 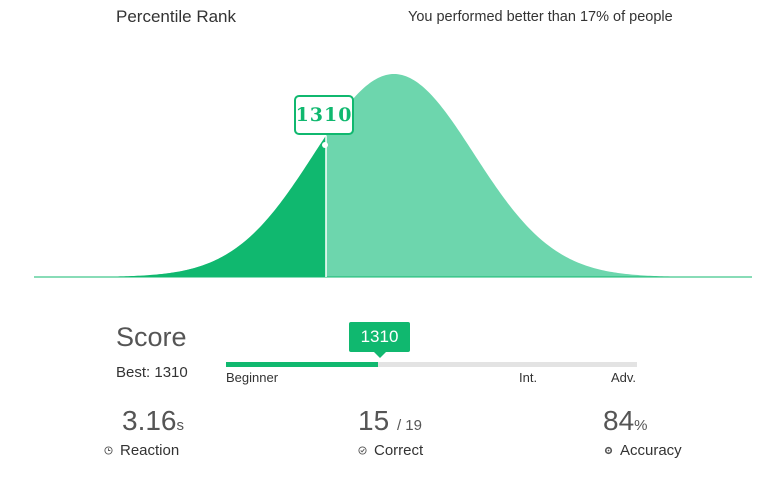 I want to click on level-advanced: Adv., so click(x=624, y=377).